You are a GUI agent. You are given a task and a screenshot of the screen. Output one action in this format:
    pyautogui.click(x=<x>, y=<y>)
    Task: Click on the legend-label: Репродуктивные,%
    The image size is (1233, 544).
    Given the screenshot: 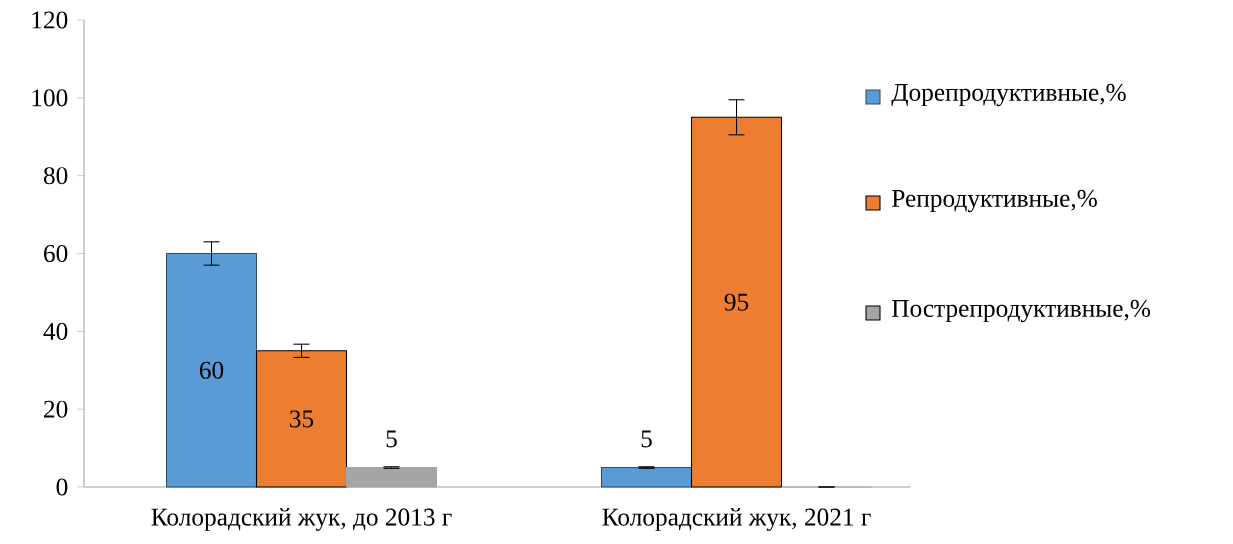 What is the action you would take?
    pyautogui.click(x=994, y=201)
    